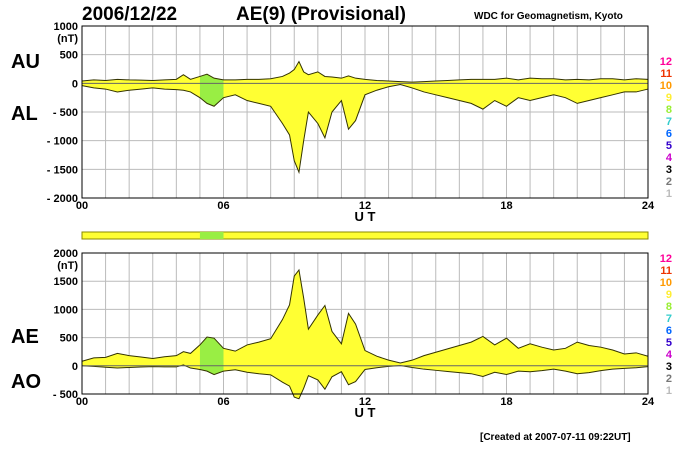 Image resolution: width=700 pixels, height=450 pixels. I want to click on created-timestamp: [Created at 2007-07-11 09:22UT], so click(555, 437).